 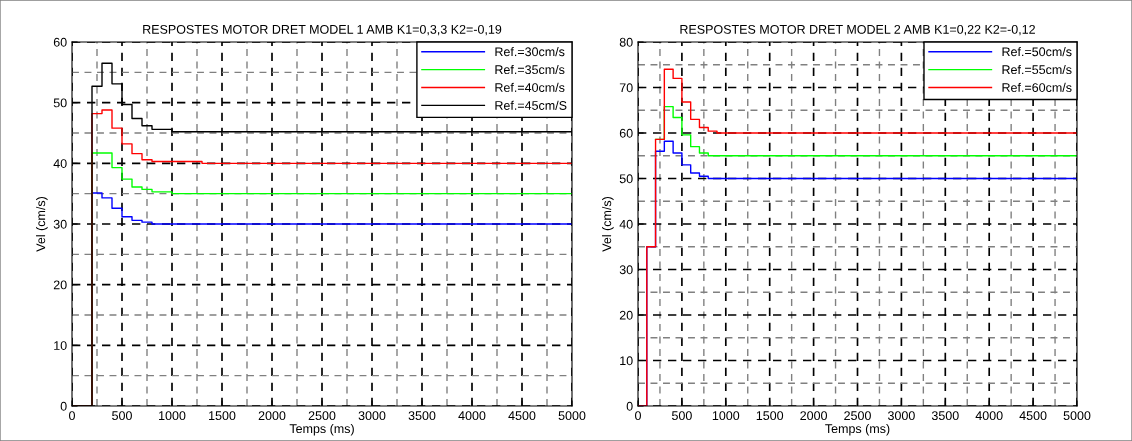 What do you see at coordinates (530, 52) in the screenshot?
I see `legend-label: Ref.=30cm/s` at bounding box center [530, 52].